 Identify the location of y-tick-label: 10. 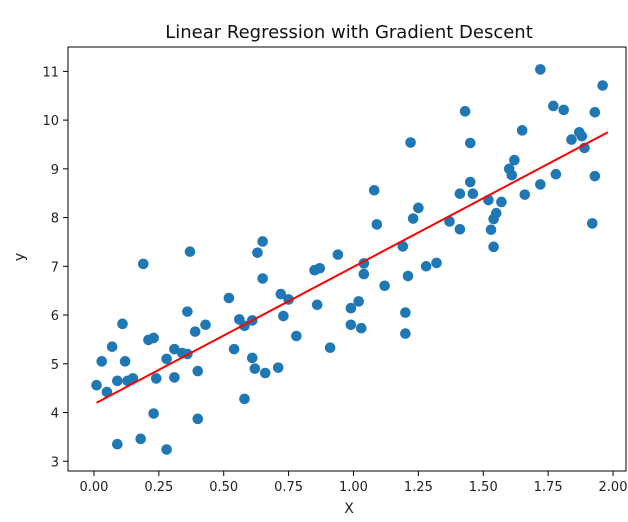
(50, 121).